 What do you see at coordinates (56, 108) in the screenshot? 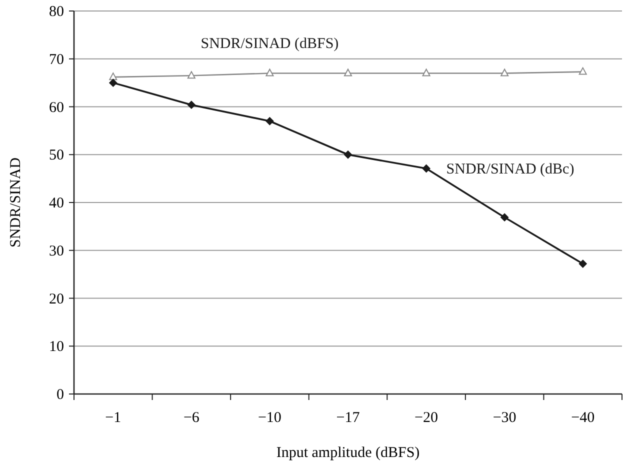
I see `y-tick-label: 60` at bounding box center [56, 108].